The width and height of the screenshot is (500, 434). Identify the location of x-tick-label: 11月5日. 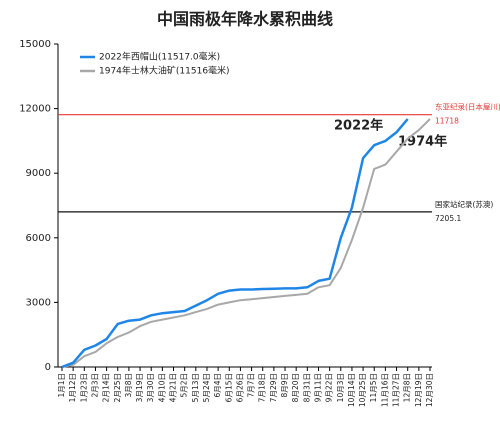
(373, 387).